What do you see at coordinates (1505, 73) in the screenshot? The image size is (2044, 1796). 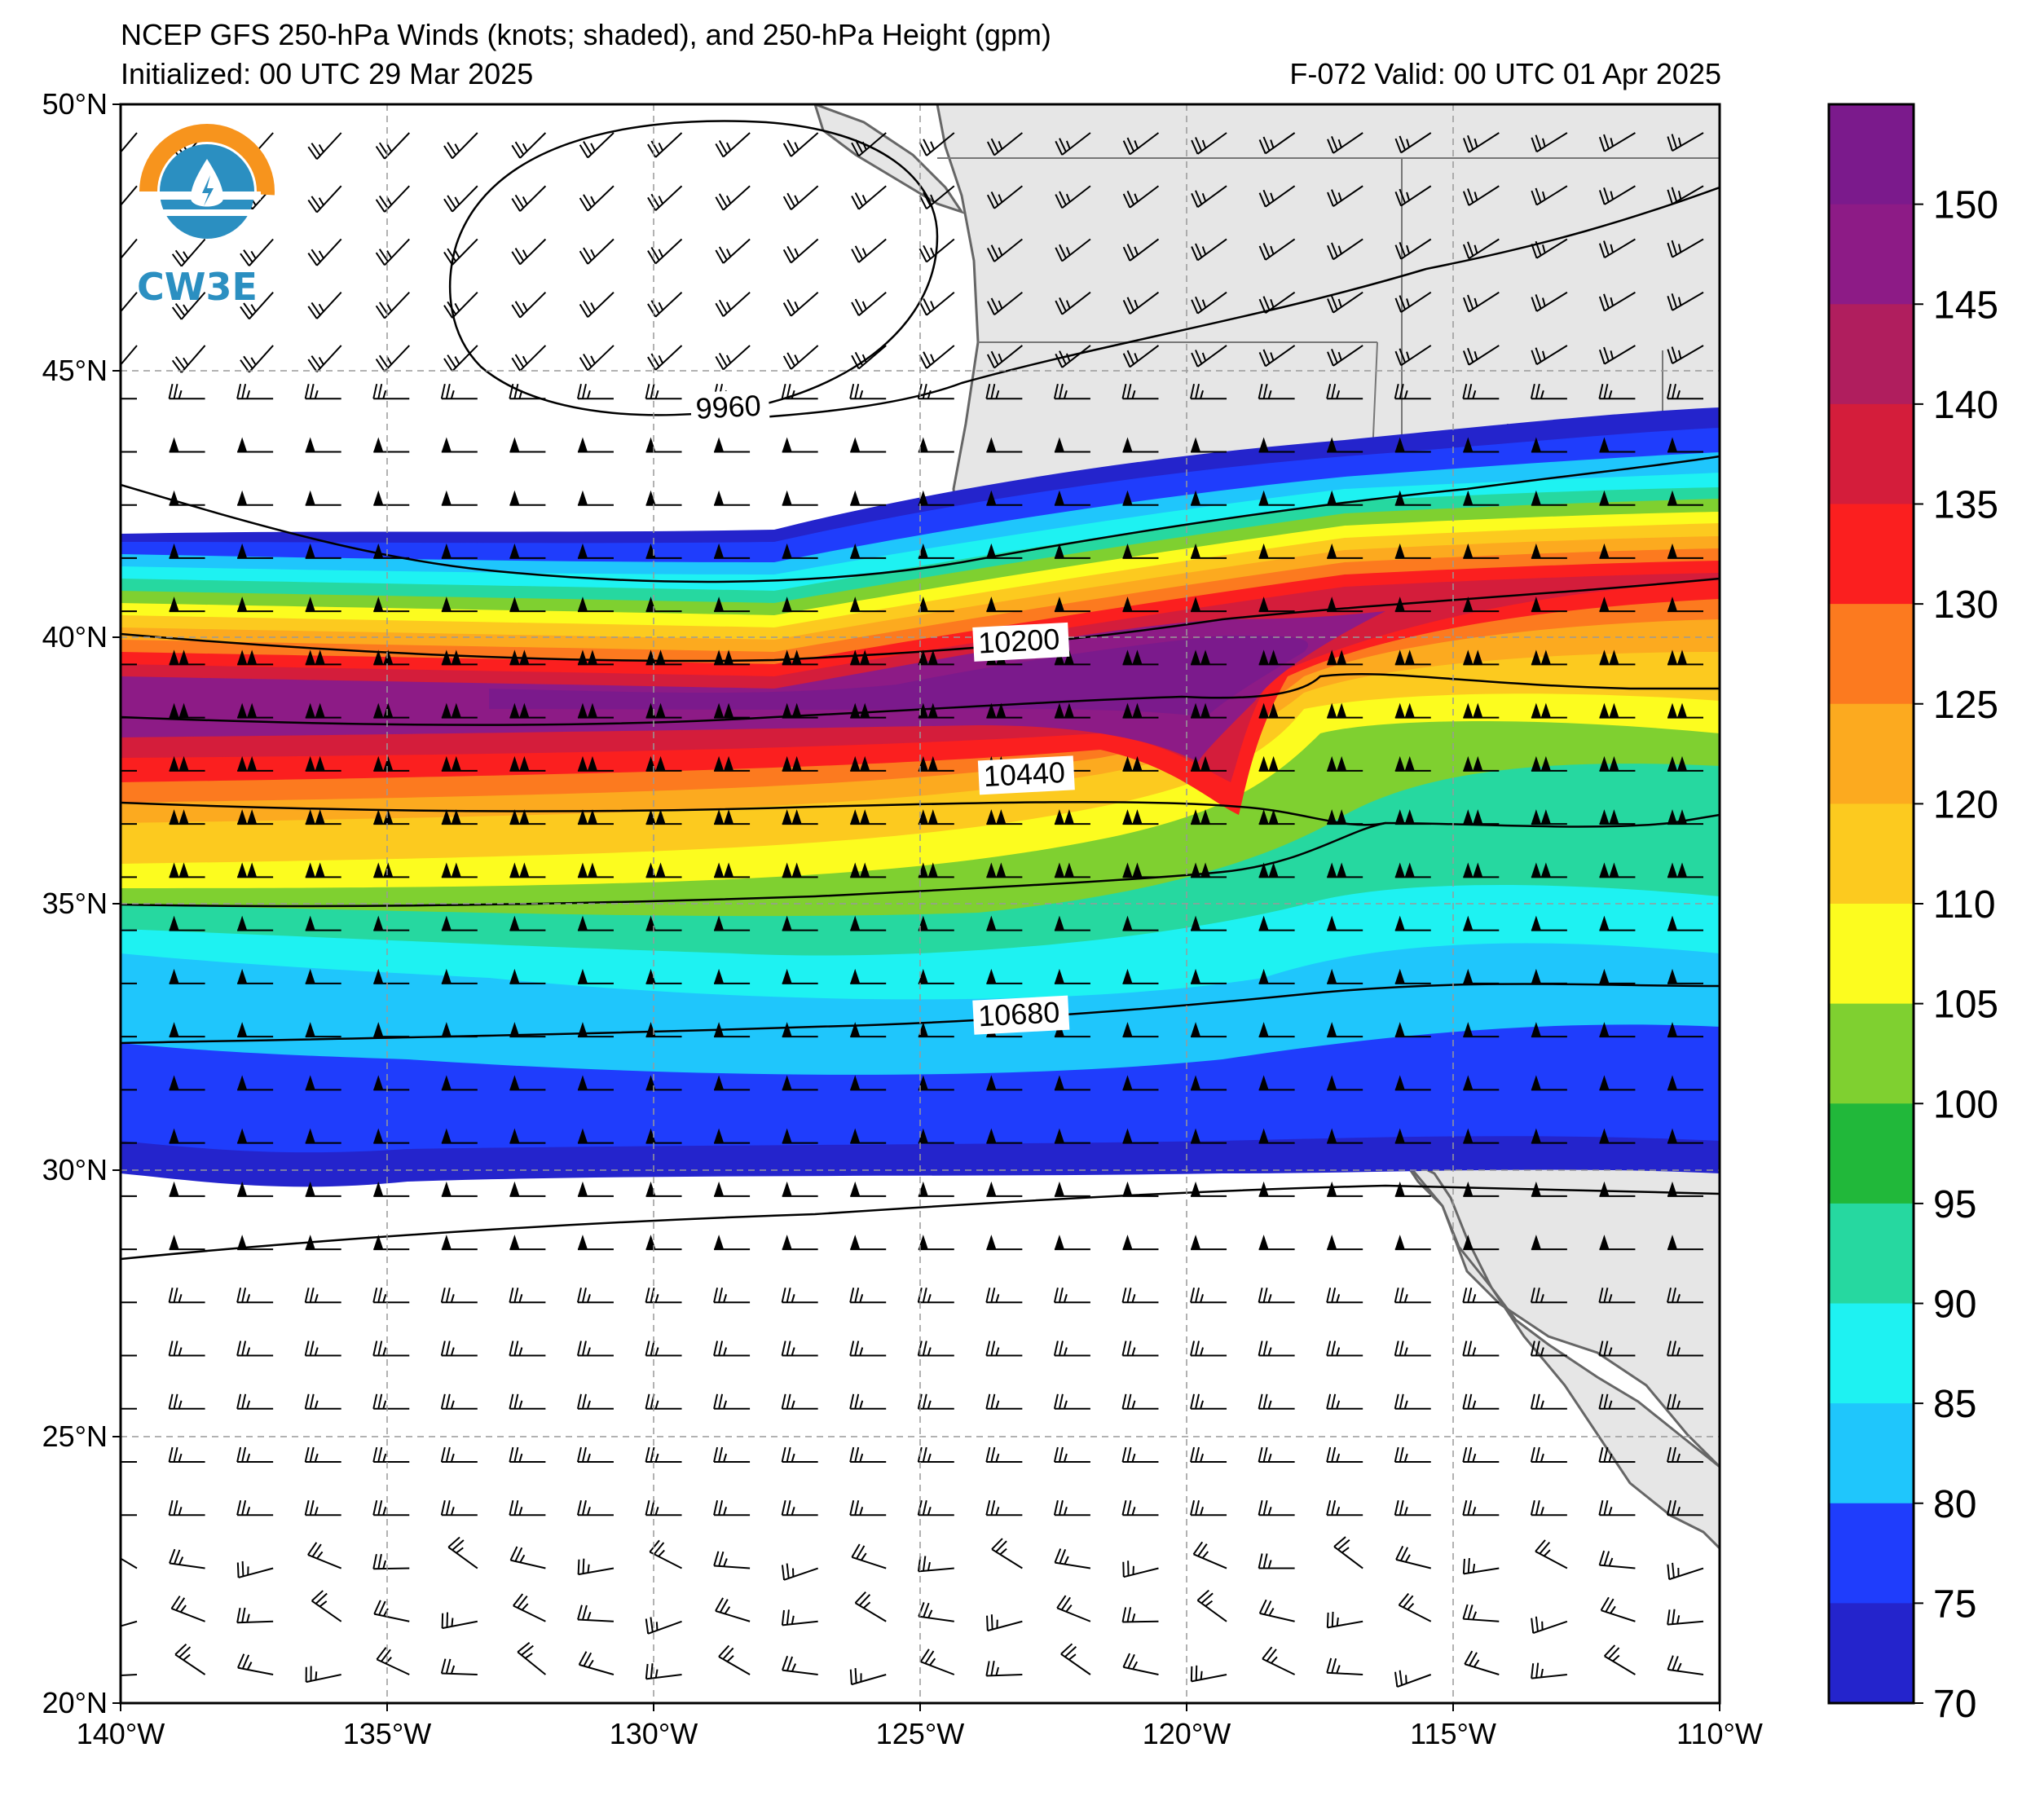 I see `valid-time: F-072 Valid: 00 UTC 01 Apr 2025` at bounding box center [1505, 73].